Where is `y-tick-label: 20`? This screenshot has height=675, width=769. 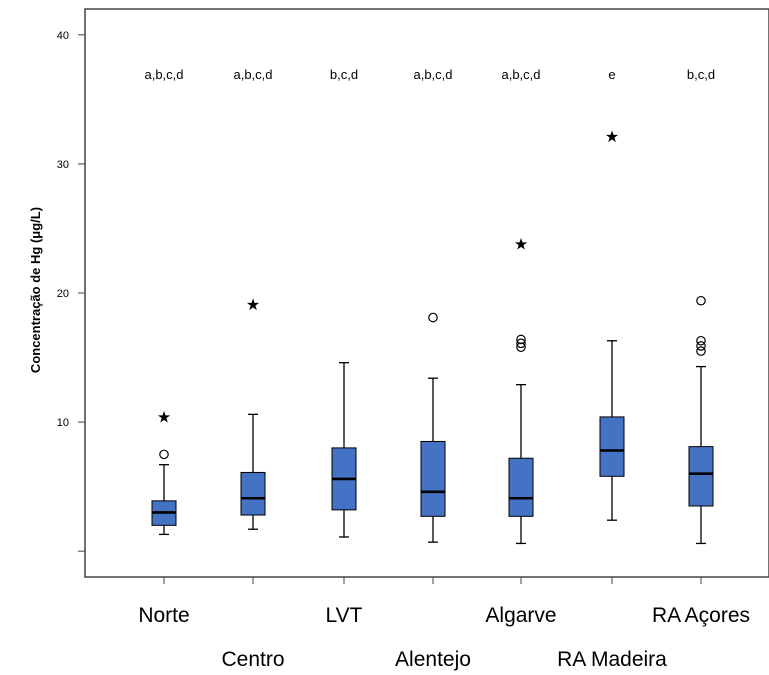 y-tick-label: 20 is located at coordinates (63, 294).